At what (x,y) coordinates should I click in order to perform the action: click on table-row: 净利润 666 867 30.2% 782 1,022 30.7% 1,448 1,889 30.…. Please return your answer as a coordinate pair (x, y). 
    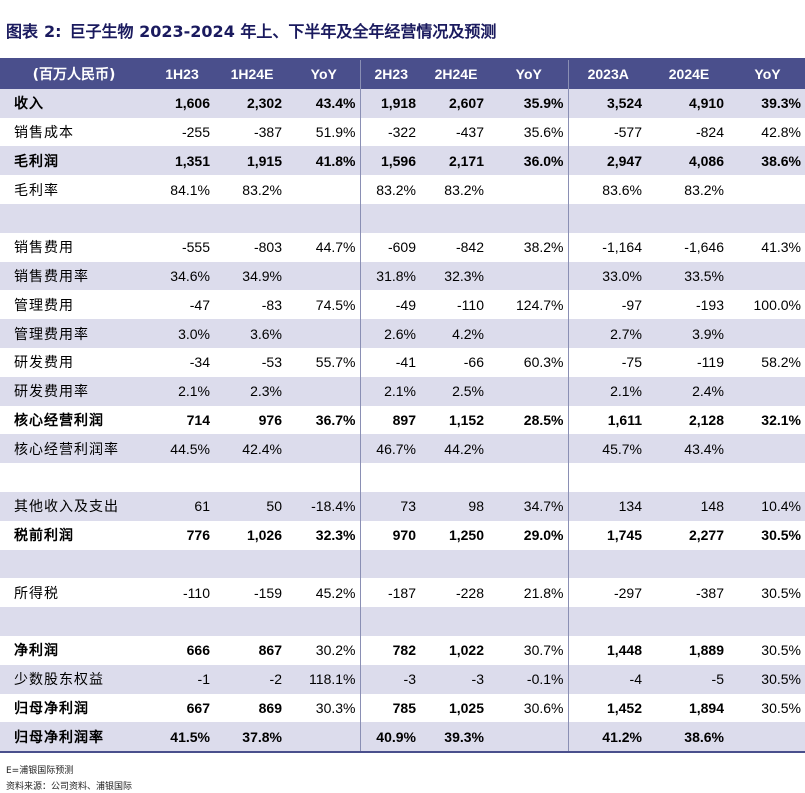
    Looking at the image, I should click on (402, 650).